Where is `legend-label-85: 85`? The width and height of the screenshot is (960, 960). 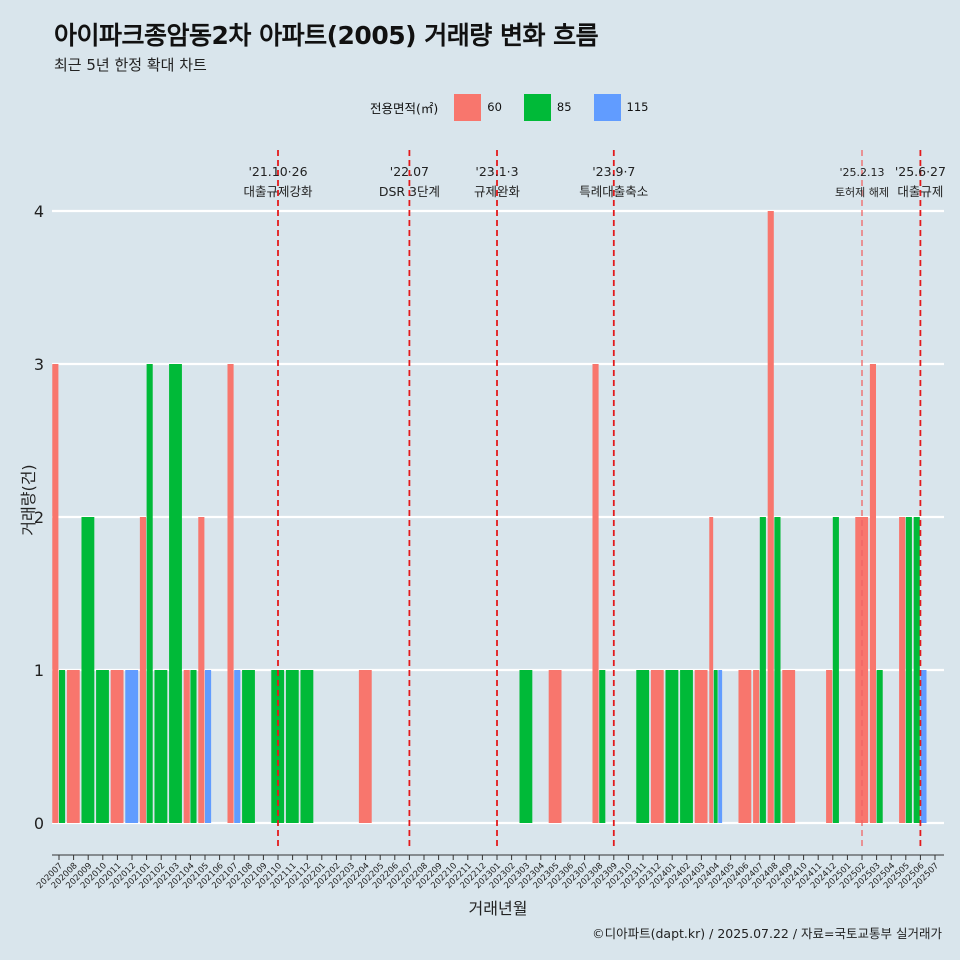 legend-label-85: 85 is located at coordinates (564, 107).